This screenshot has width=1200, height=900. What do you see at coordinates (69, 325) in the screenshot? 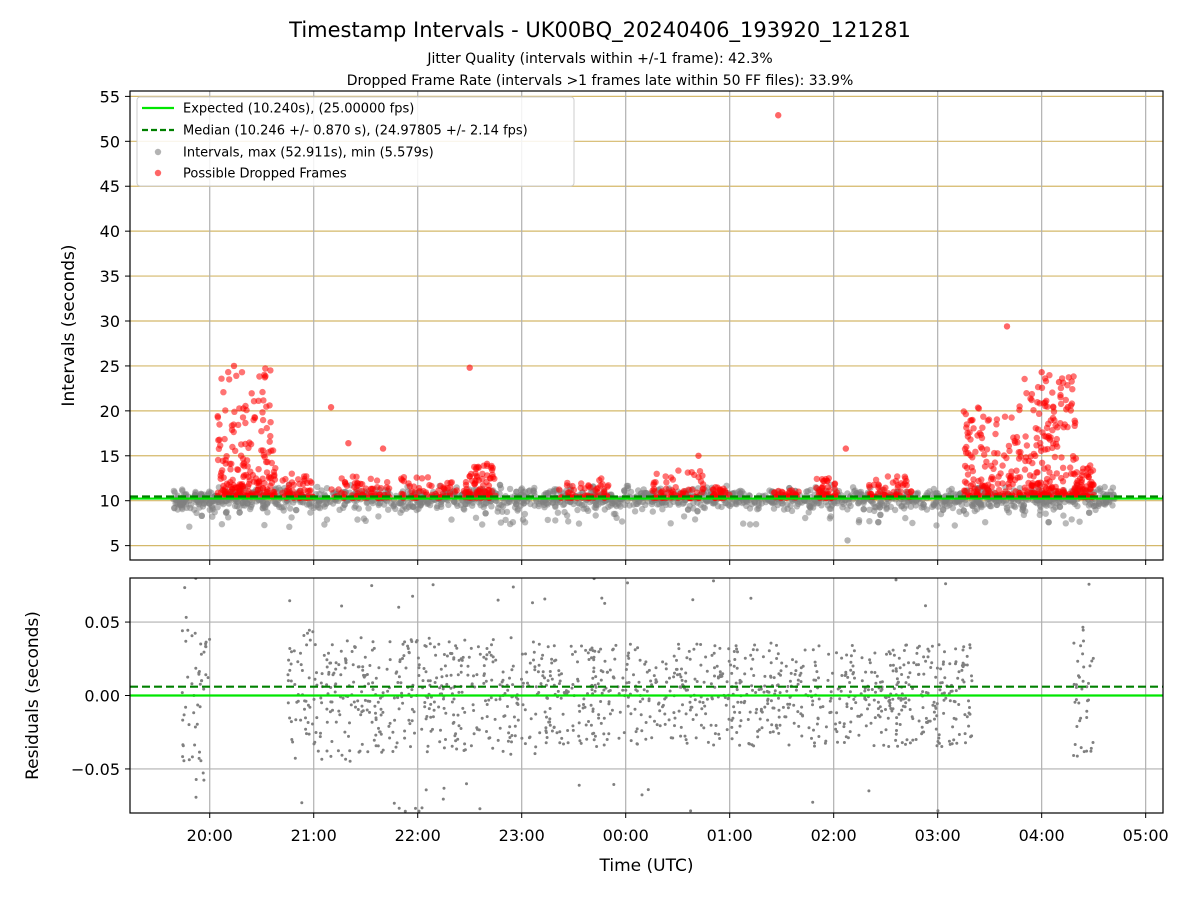
I see `y-axis-label-intervals: Intervals (seconds)` at bounding box center [69, 325].